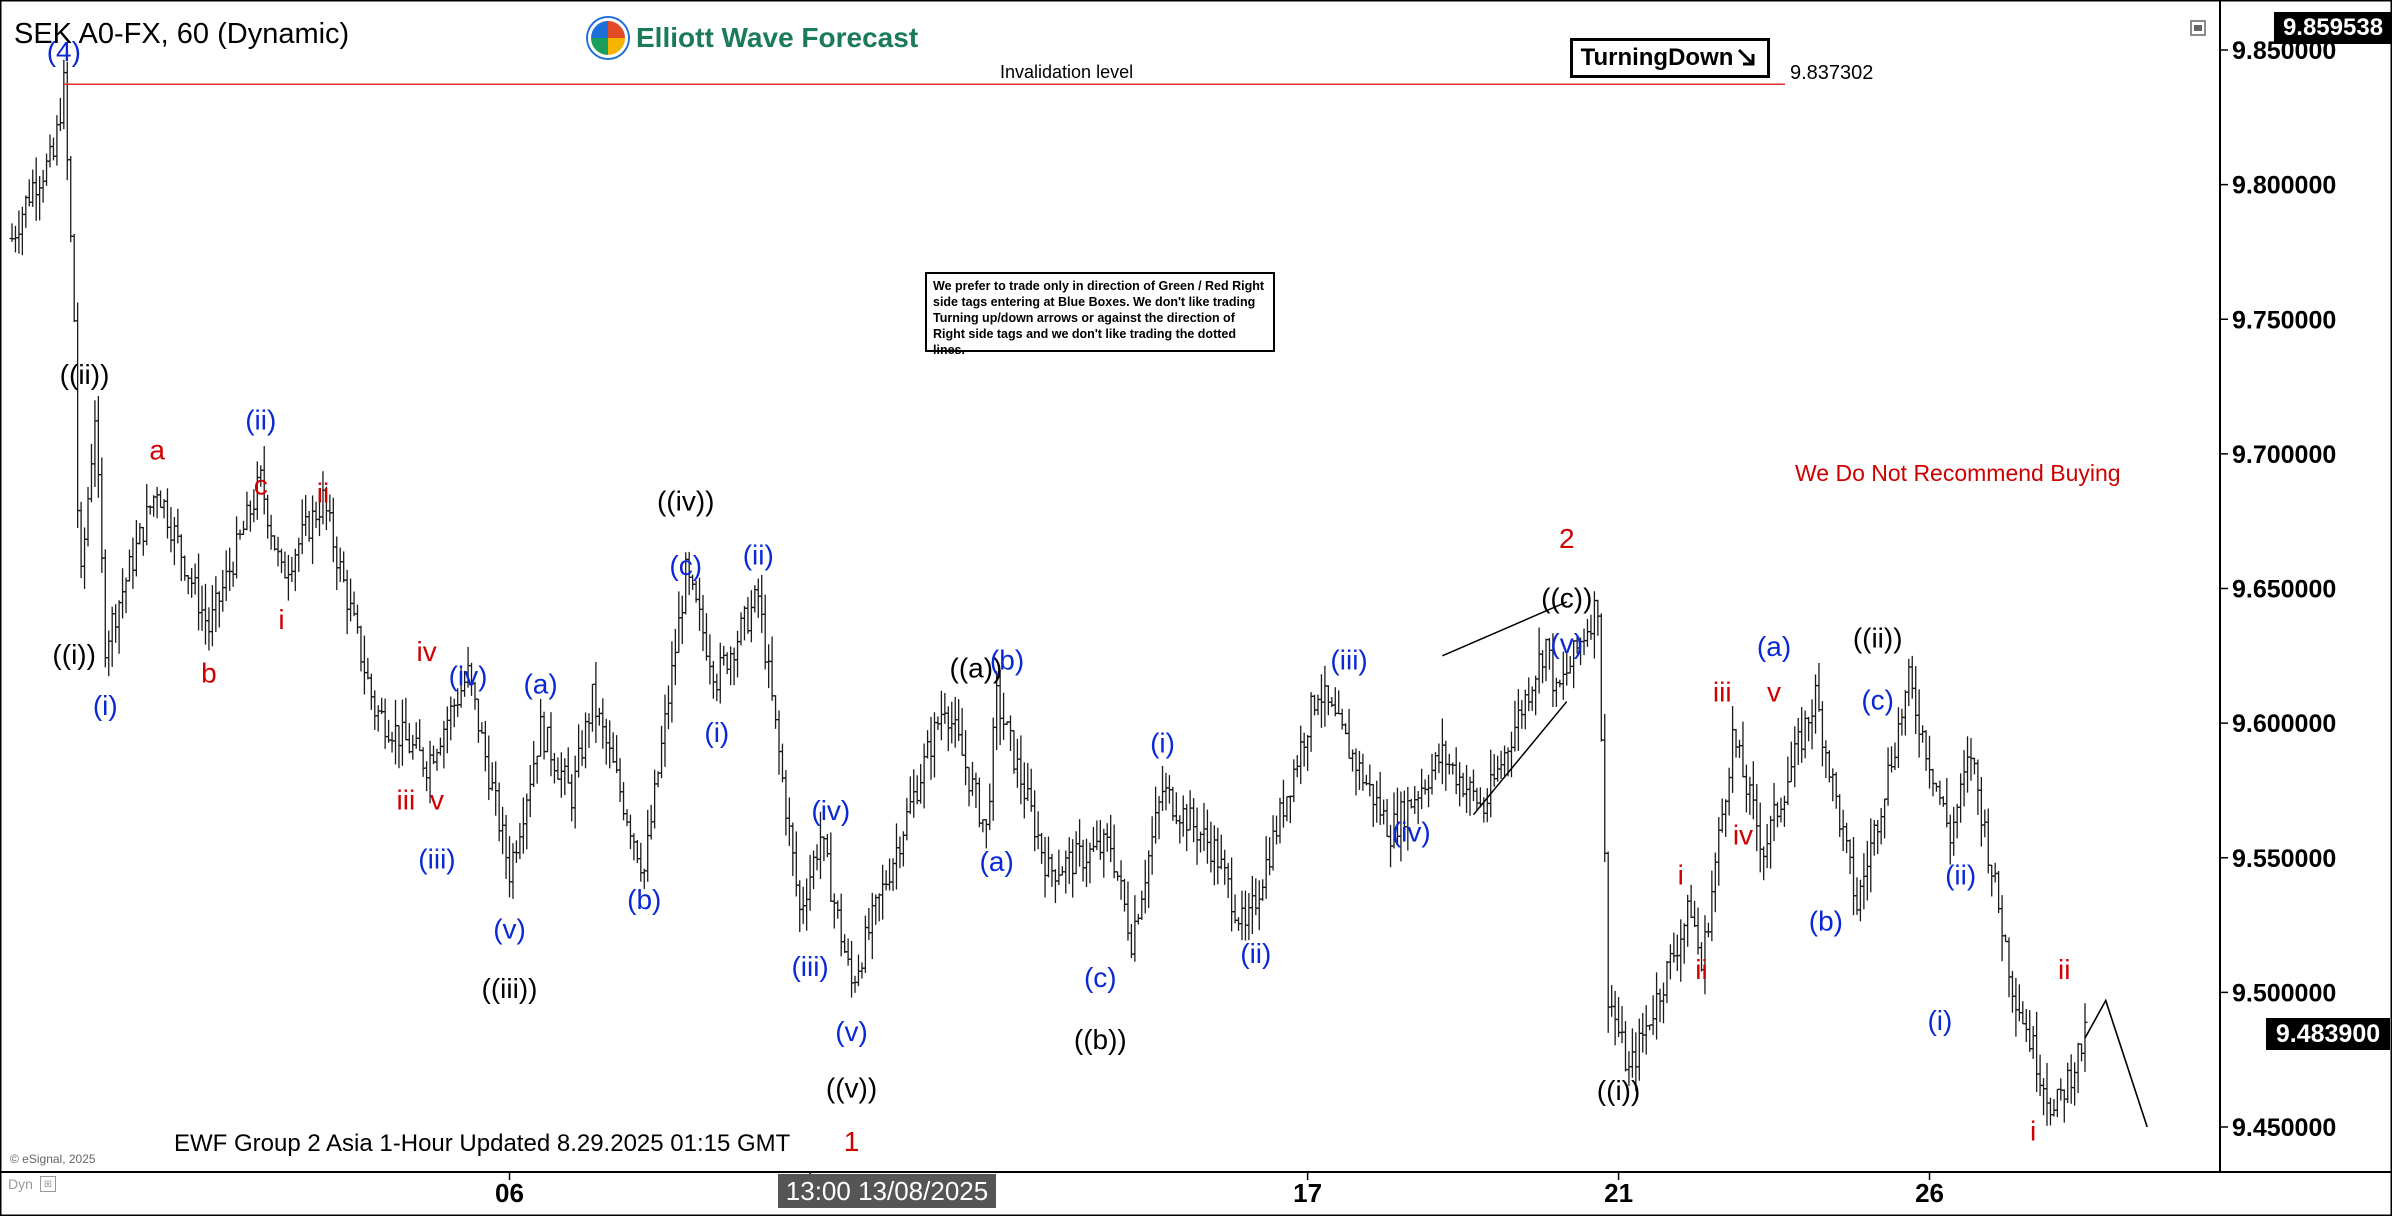 Image resolution: width=2392 pixels, height=1216 pixels. I want to click on y-tick-label: 9.650000, so click(2284, 590).